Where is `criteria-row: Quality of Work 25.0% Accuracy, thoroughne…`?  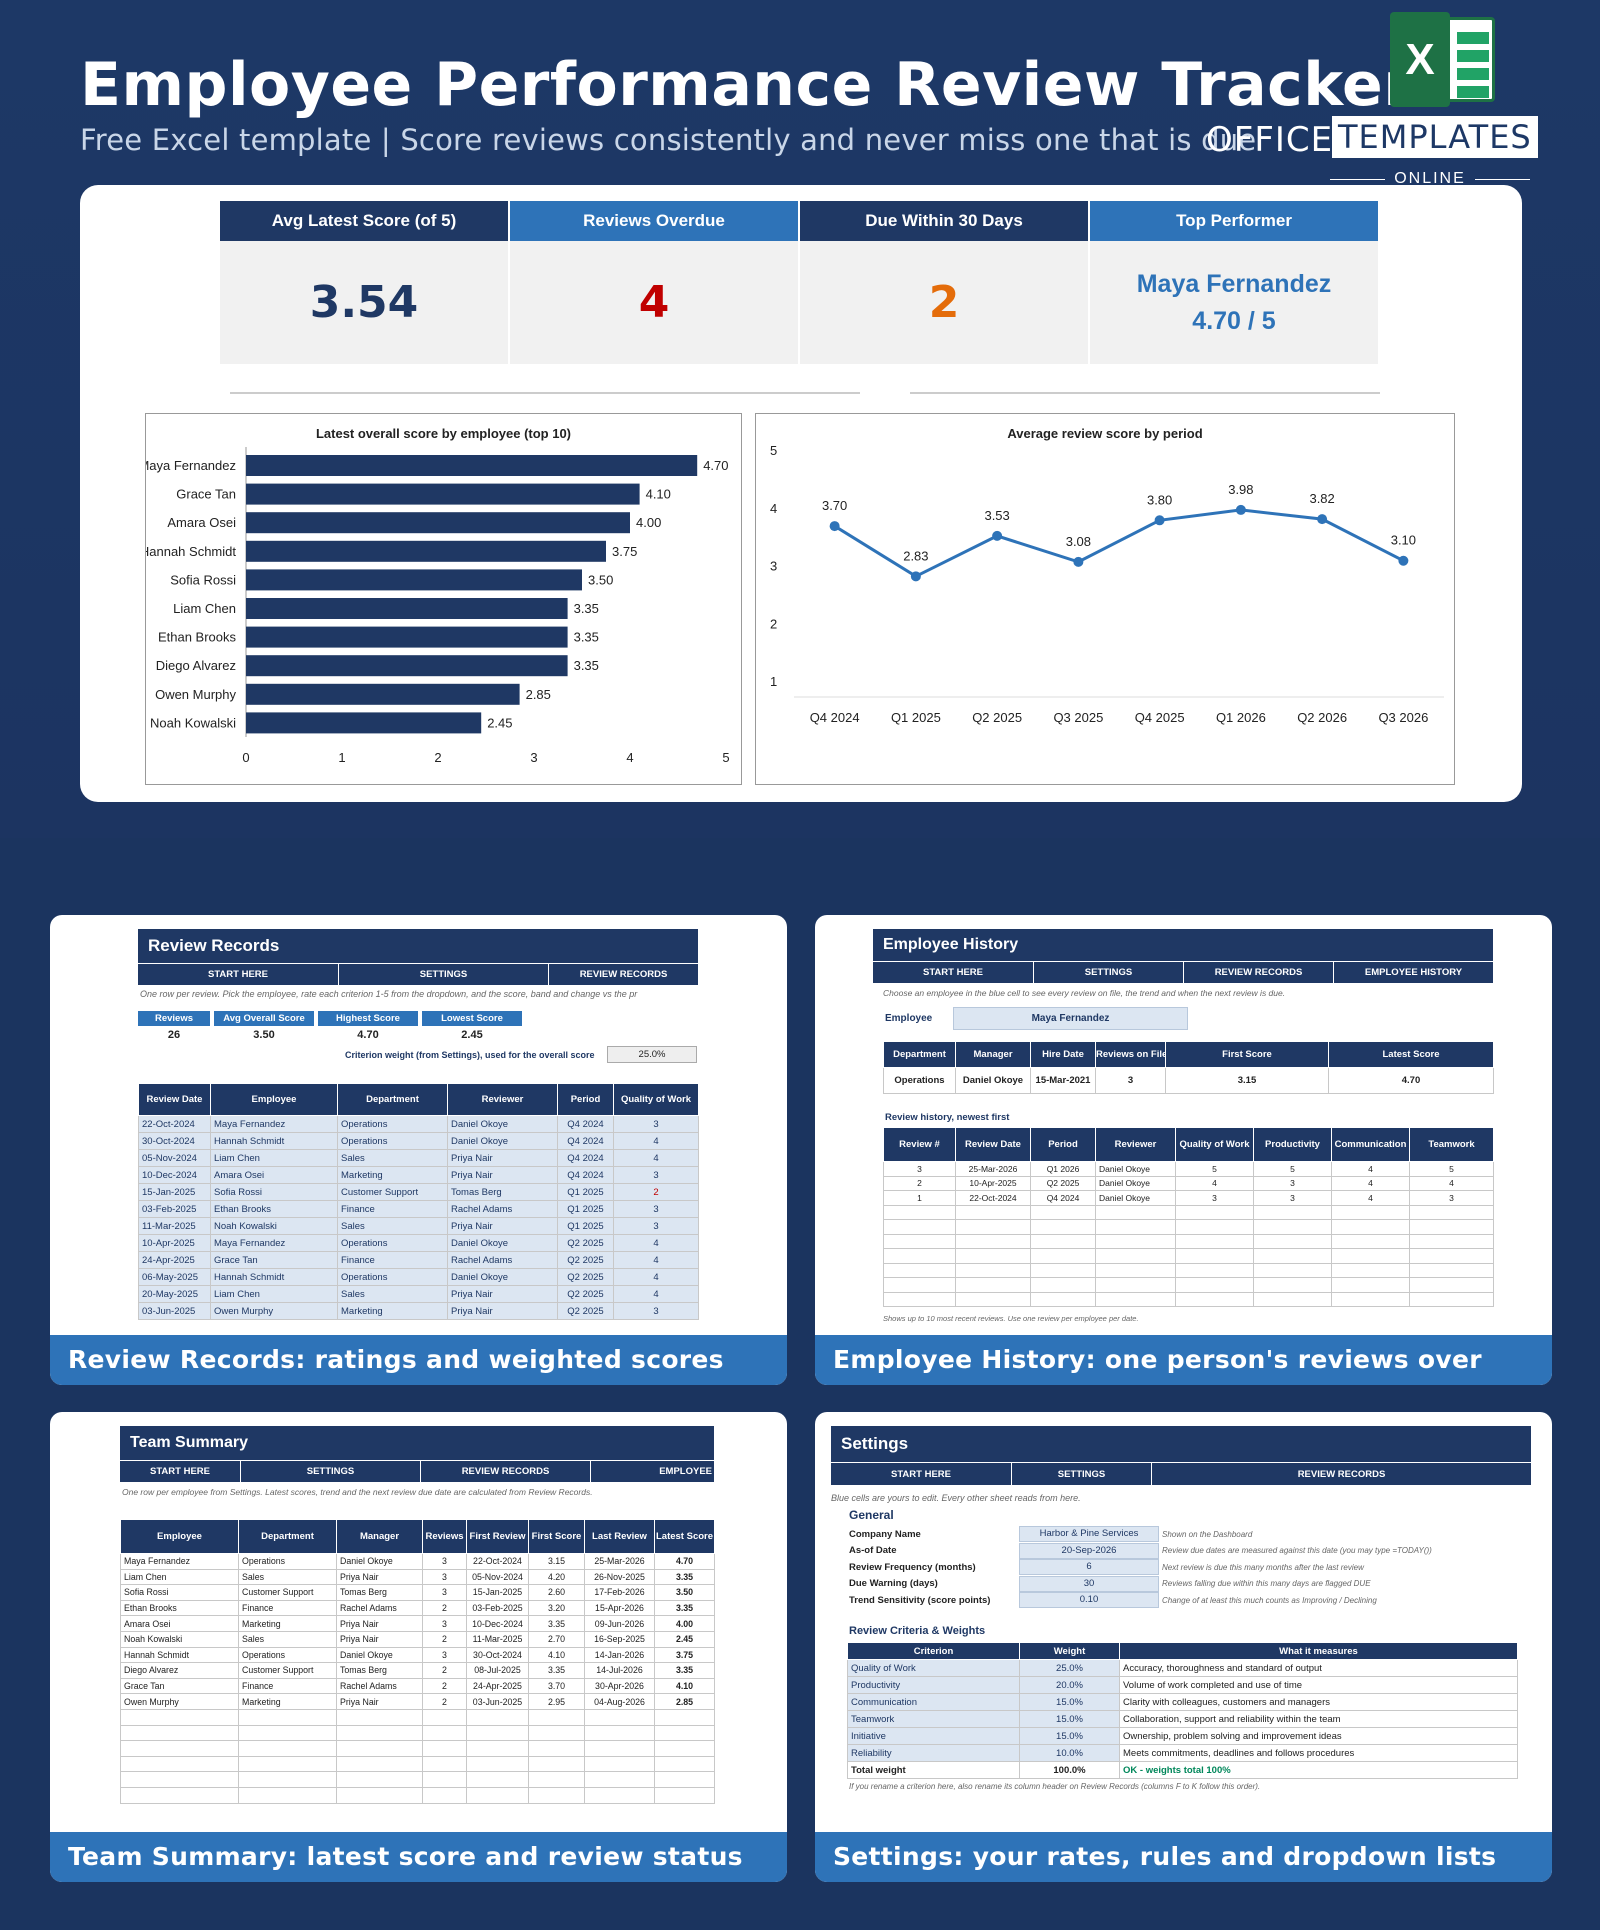 criteria-row: Quality of Work 25.0% Accuracy, thoroughne… is located at coordinates (1182, 1668).